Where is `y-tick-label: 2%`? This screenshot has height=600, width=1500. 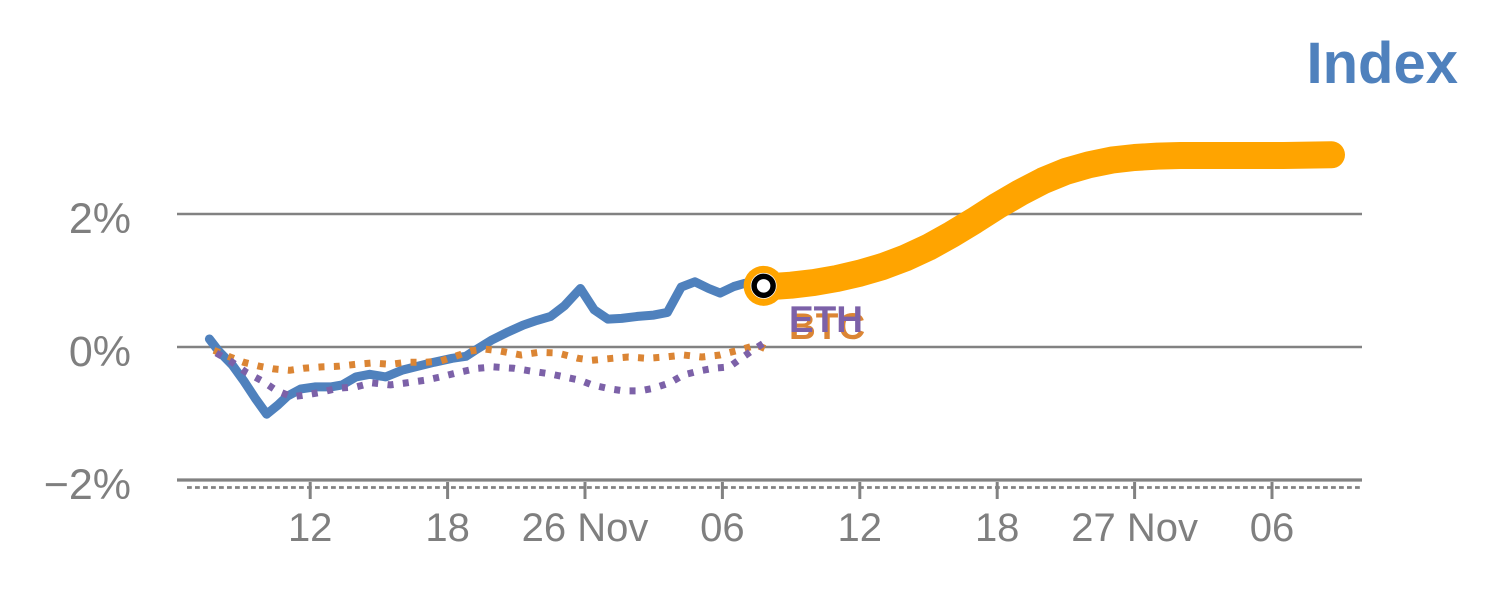
y-tick-label: 2% is located at coordinates (100, 219).